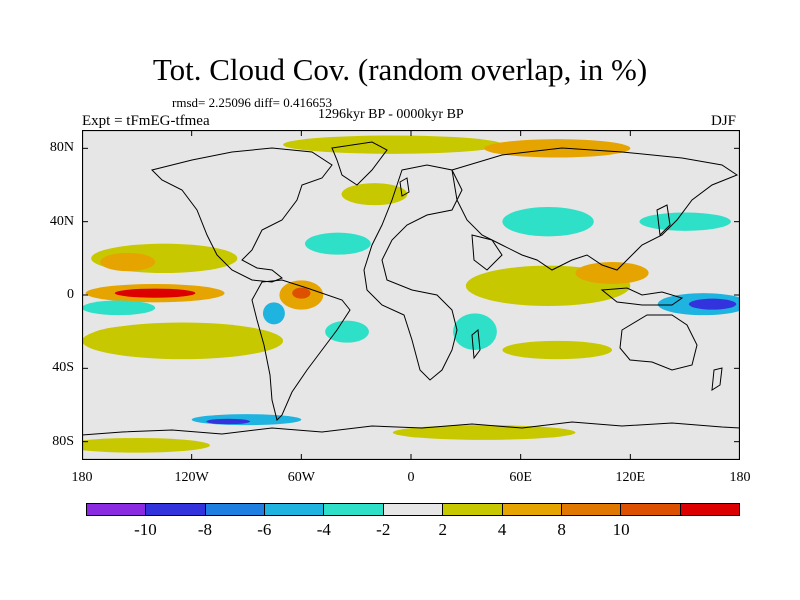  Describe the element at coordinates (63, 441) in the screenshot. I see `lat-tick-label: 80S` at that location.